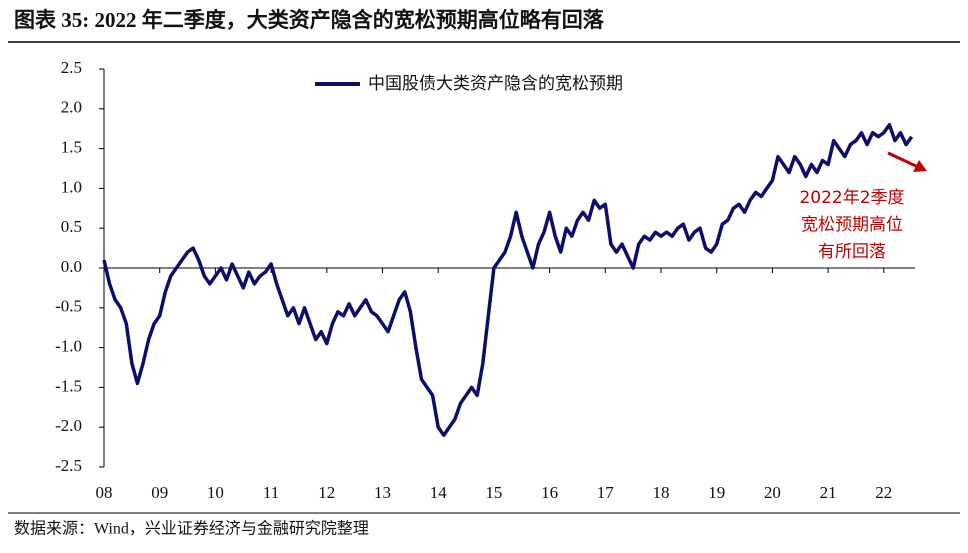  What do you see at coordinates (883, 492) in the screenshot?
I see `x-tick-label: 22` at bounding box center [883, 492].